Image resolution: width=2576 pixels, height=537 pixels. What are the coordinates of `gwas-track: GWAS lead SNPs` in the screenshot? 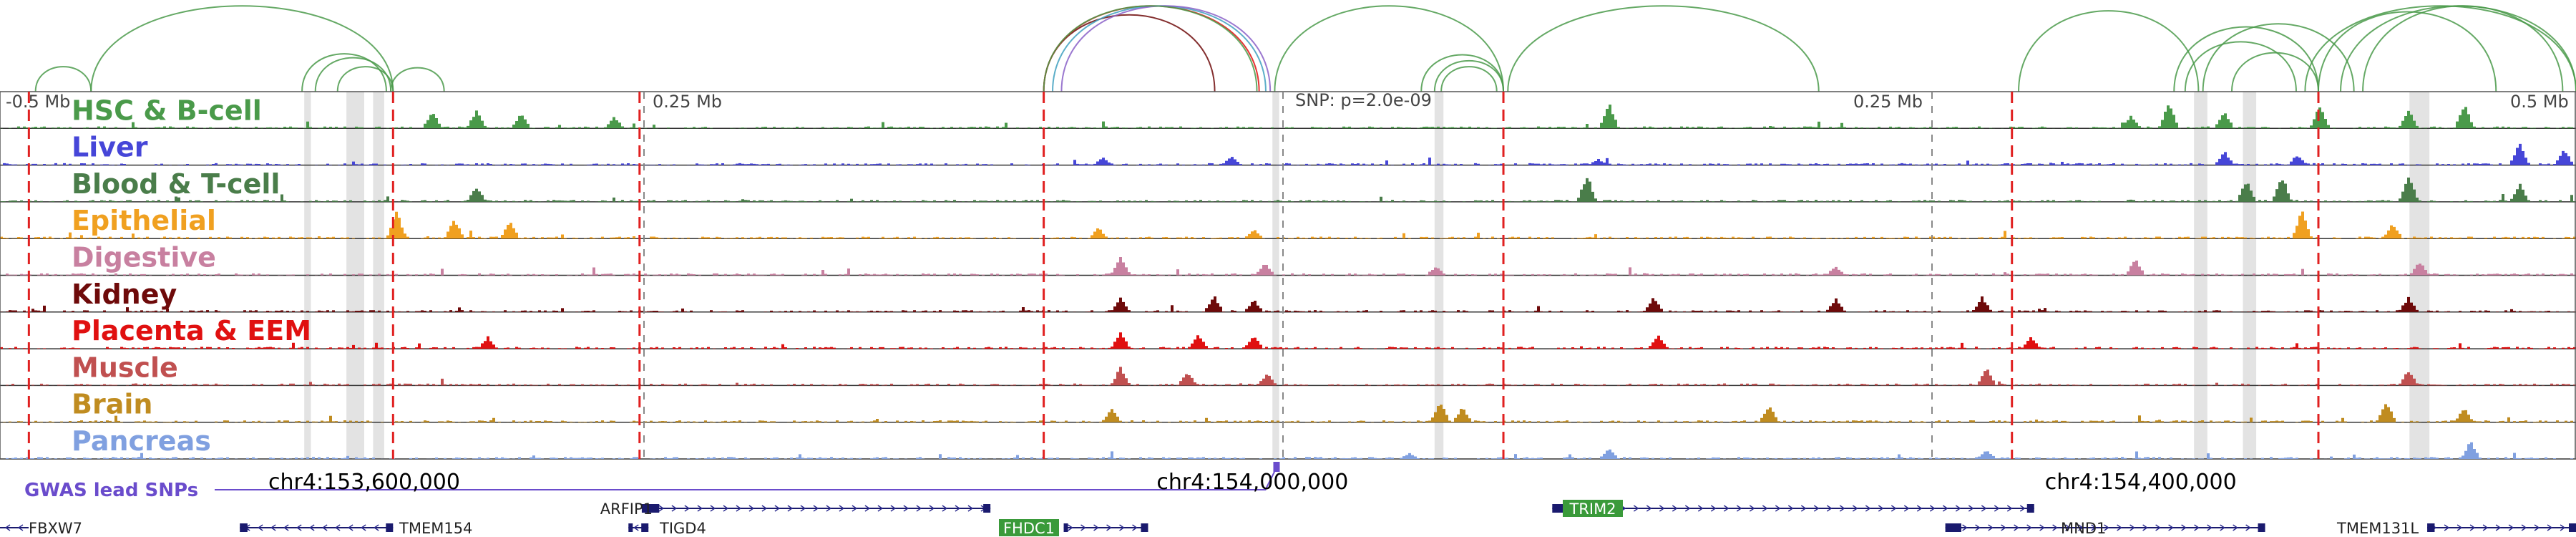 It's located at (652, 481).